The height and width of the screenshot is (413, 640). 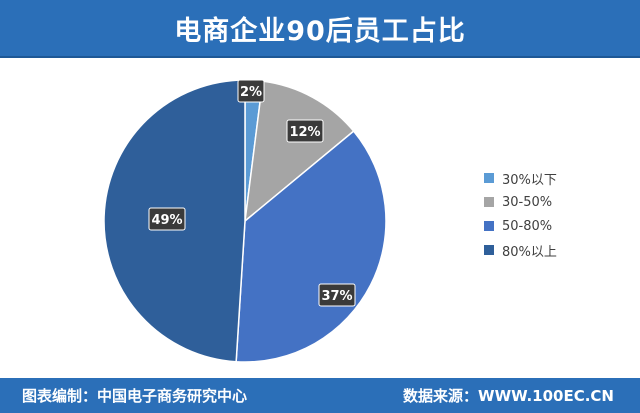 I want to click on legend-item-4: 80%以上, so click(x=520, y=250).